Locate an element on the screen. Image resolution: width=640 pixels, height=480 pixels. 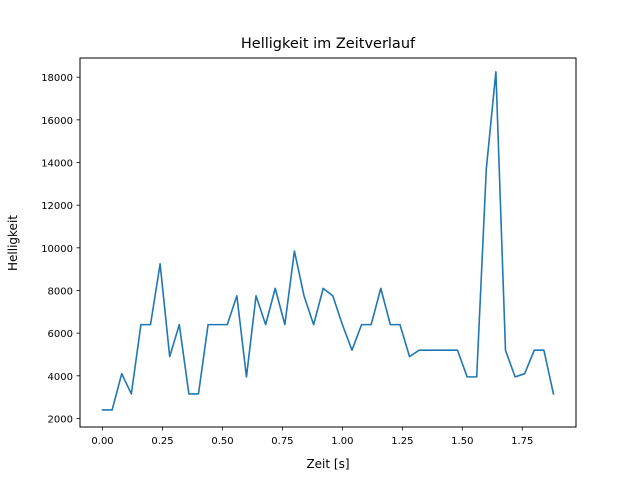
x-tick-label: 1.75 is located at coordinates (522, 441).